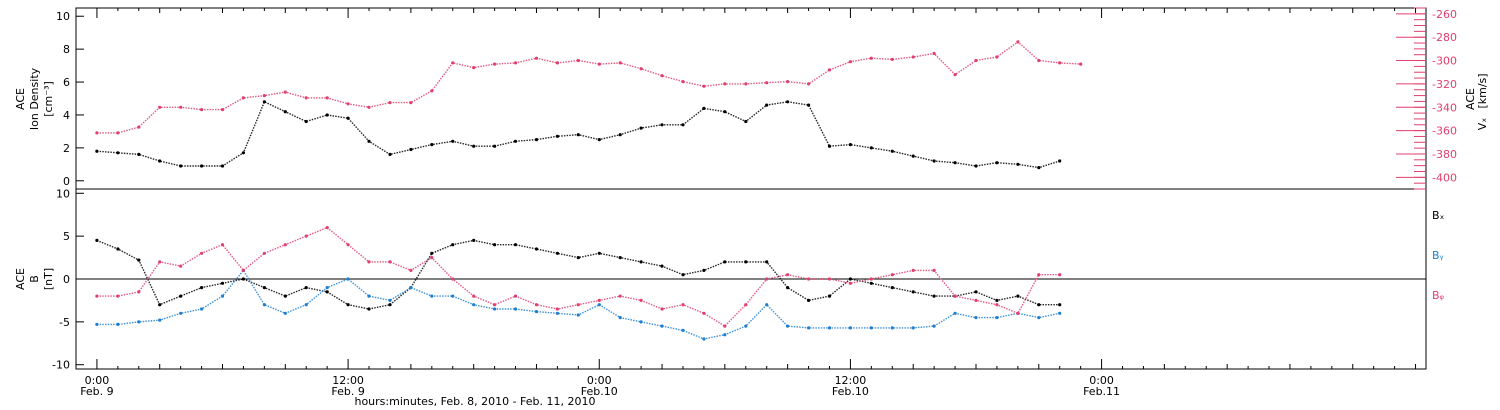 The image size is (1500, 410). I want to click on bottom-tick-label: 0, so click(66, 279).